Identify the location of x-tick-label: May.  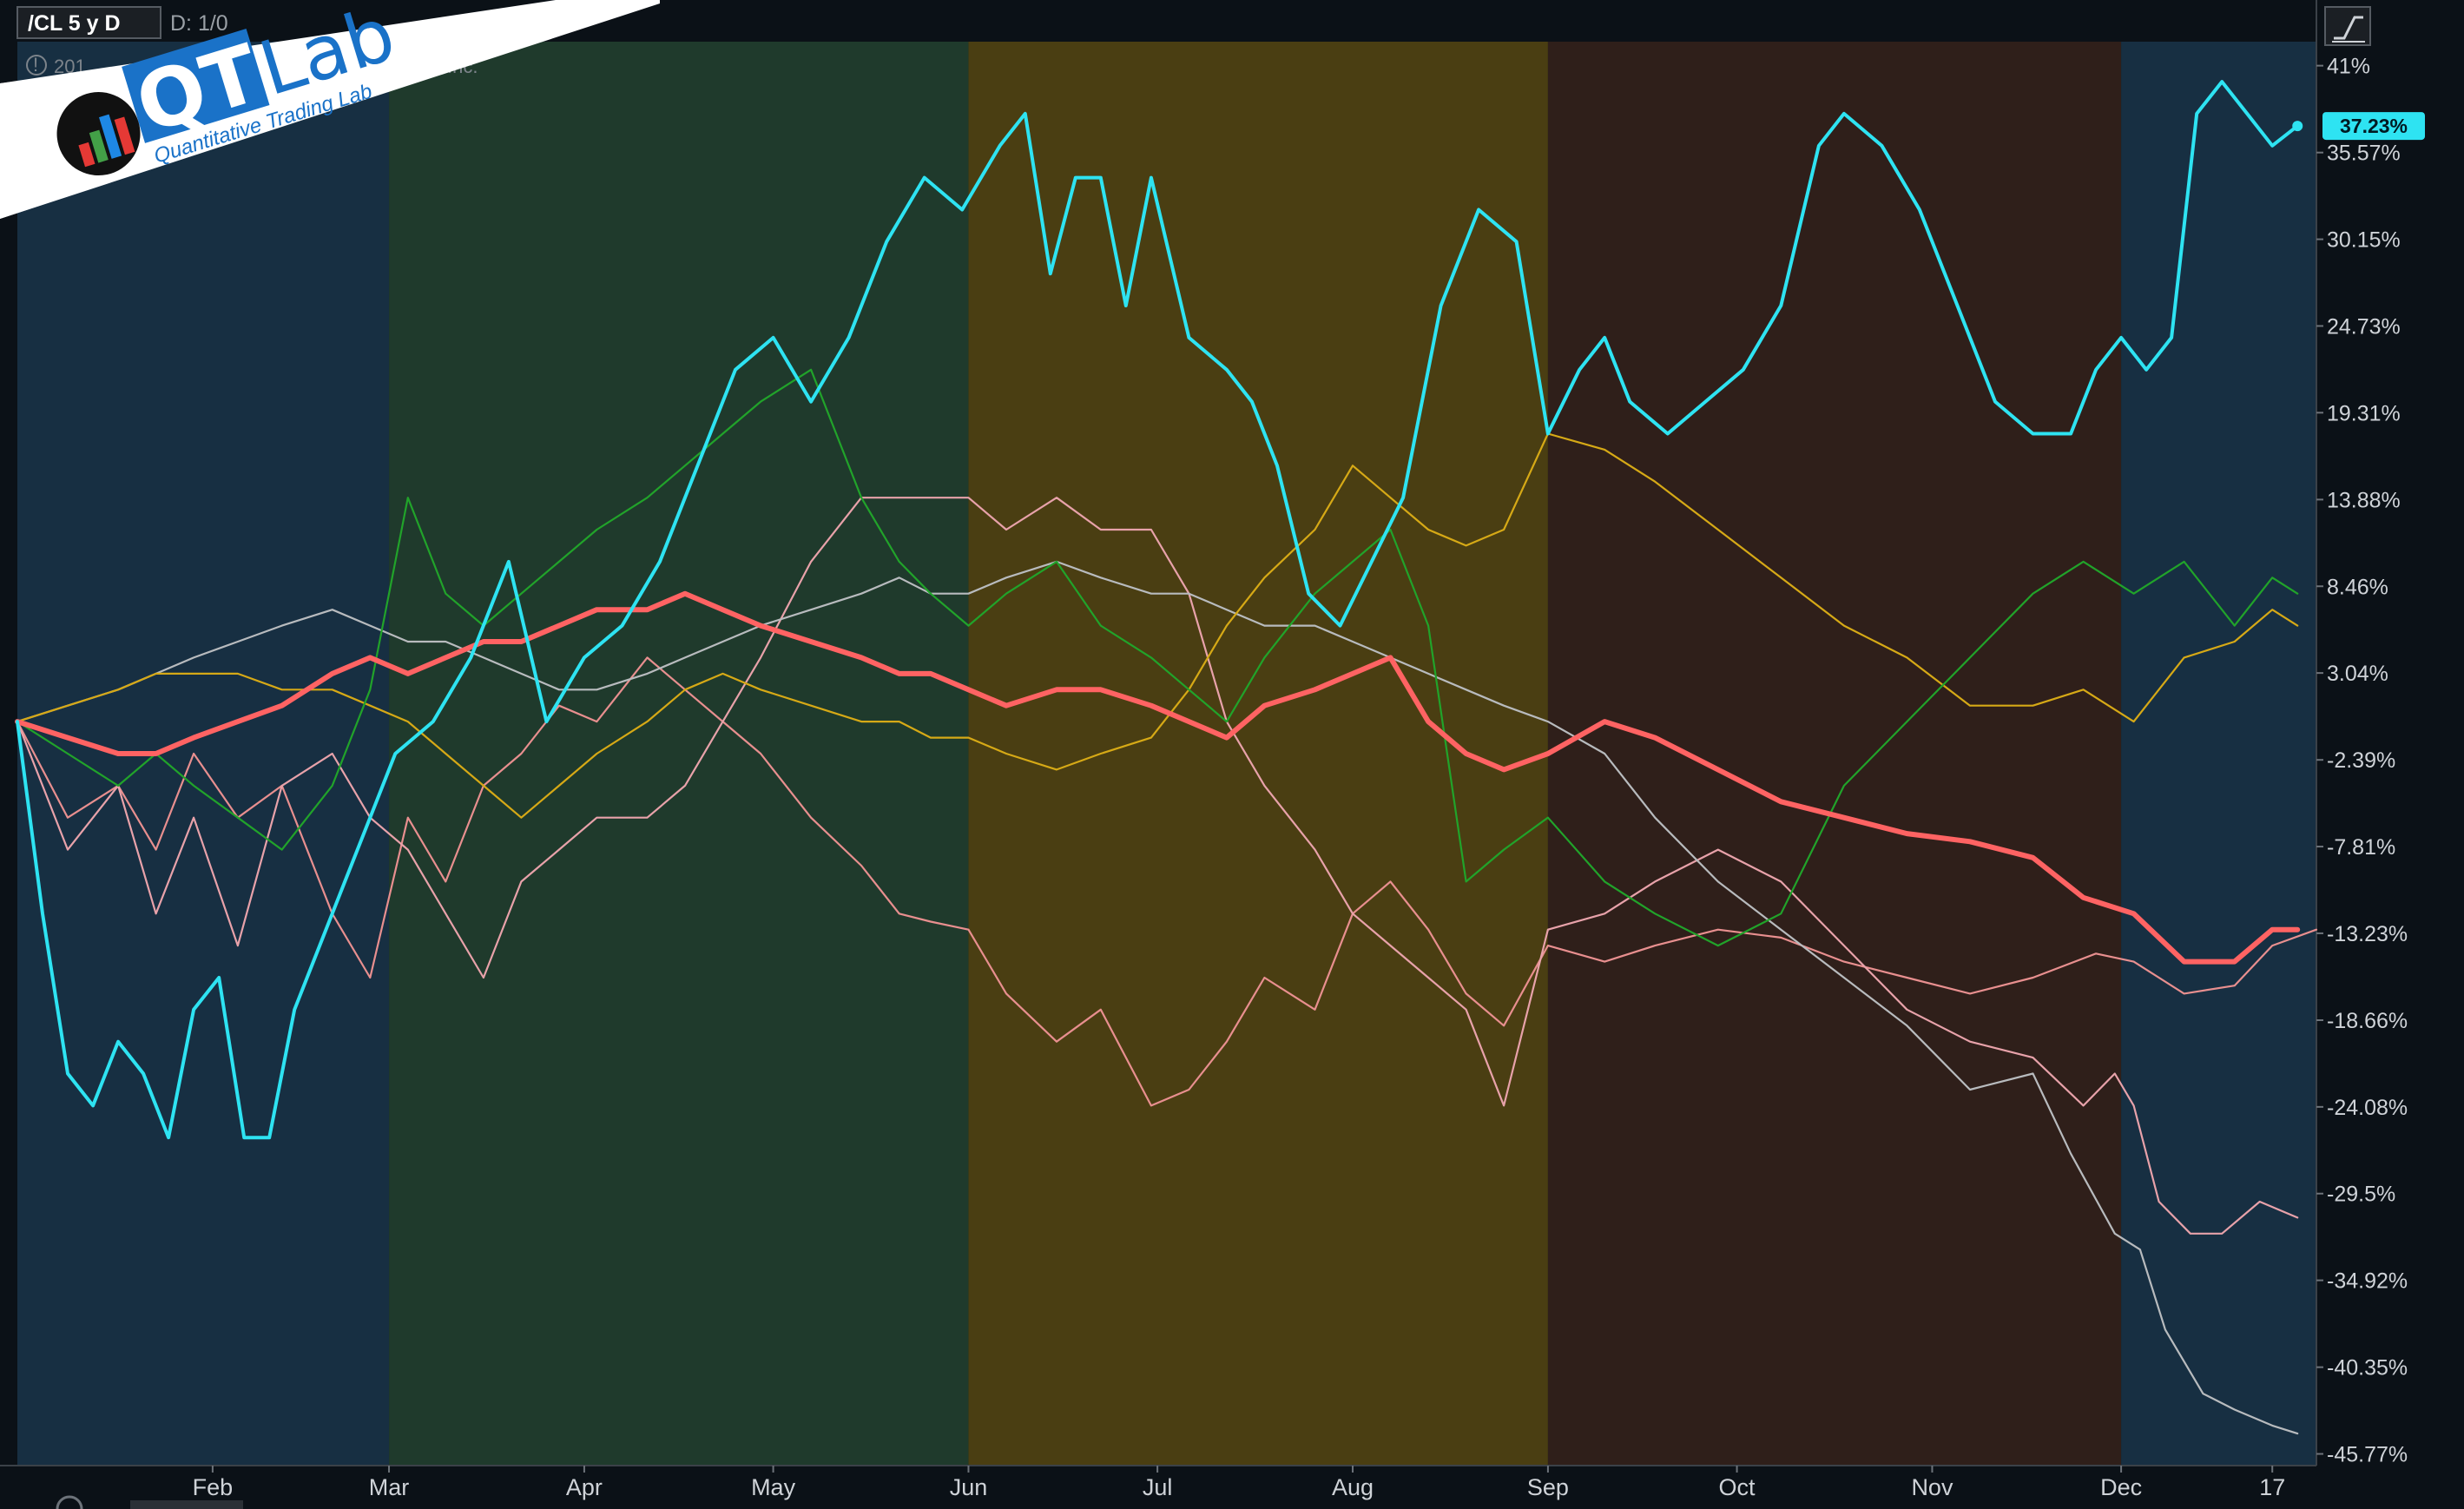
(773, 1487).